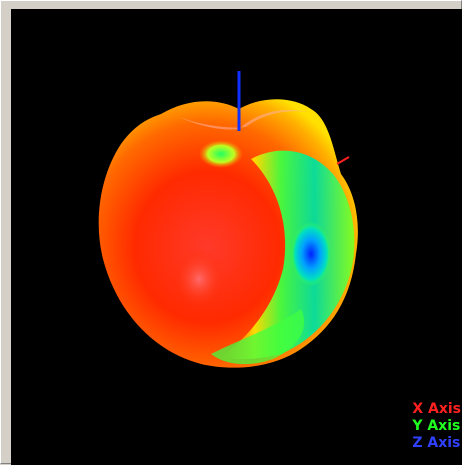  I want to click on pattern-max-hotspot, so click(199, 279).